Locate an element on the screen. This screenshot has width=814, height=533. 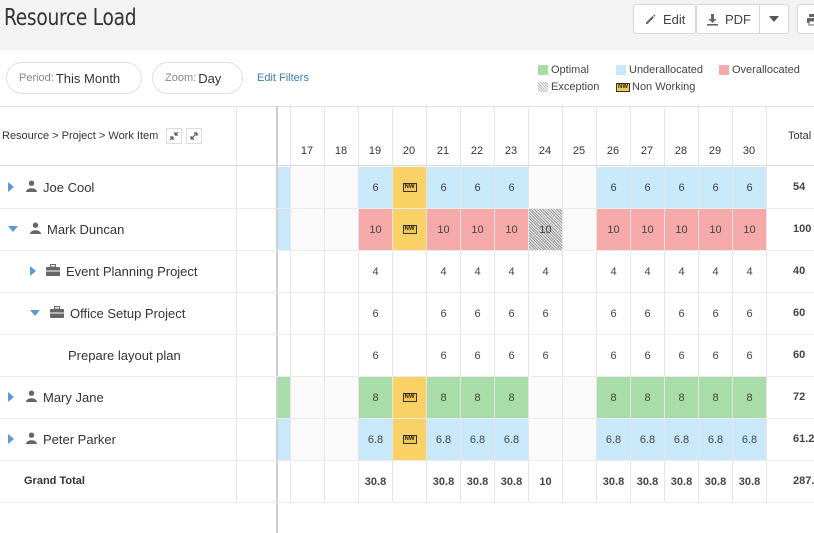
day-cell: NW is located at coordinates (409, 187).